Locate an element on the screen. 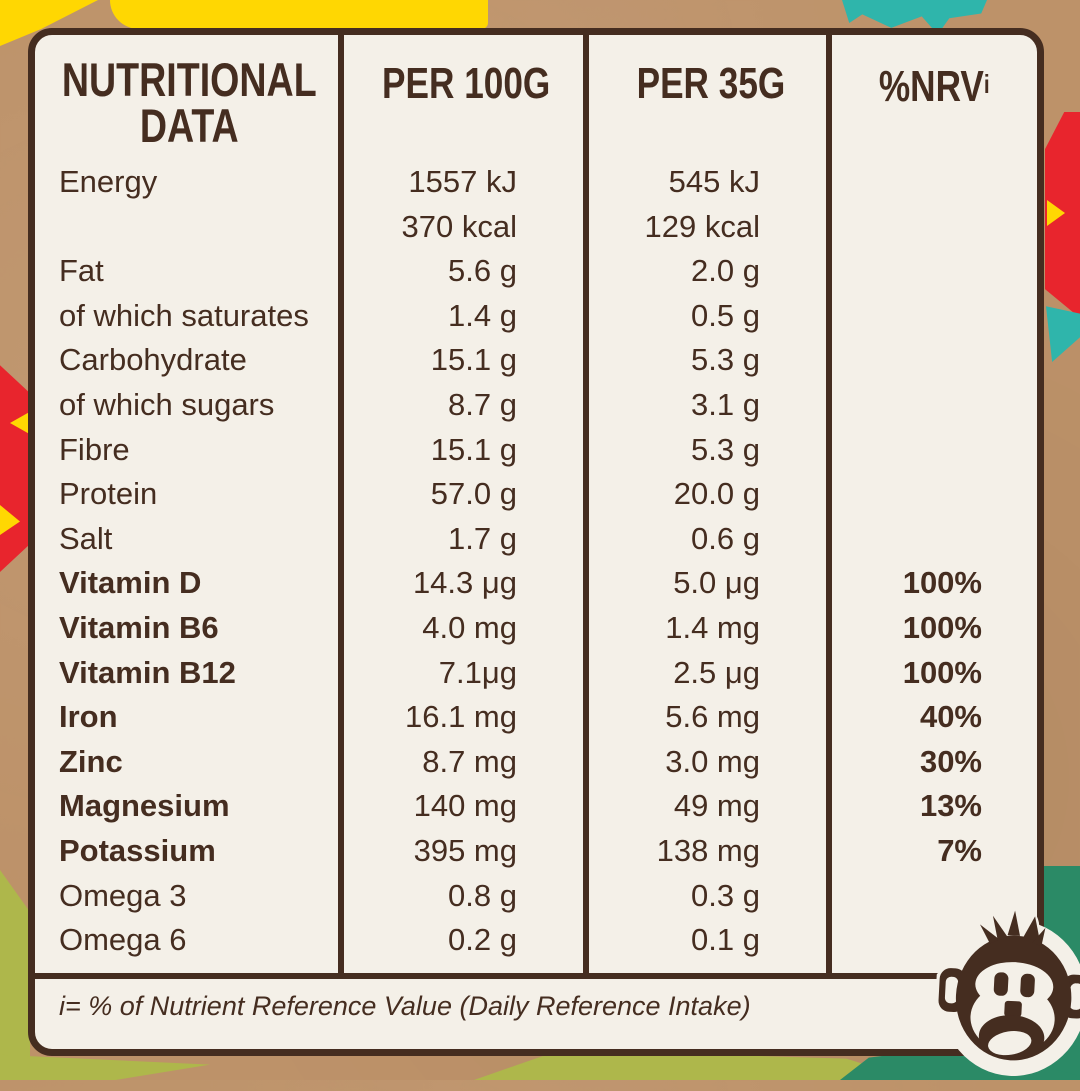 The height and width of the screenshot is (1091, 1080). header-nutritional-data: NUTRITIONAL DATA is located at coordinates (189, 102).